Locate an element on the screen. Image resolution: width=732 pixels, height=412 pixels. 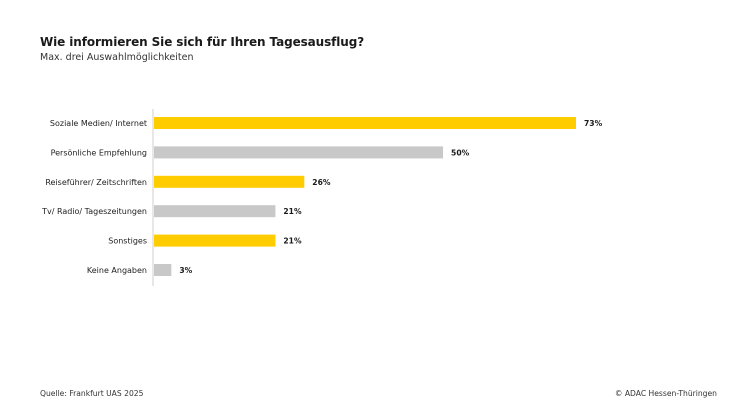
category-label: Keine Angaben is located at coordinates (117, 270).